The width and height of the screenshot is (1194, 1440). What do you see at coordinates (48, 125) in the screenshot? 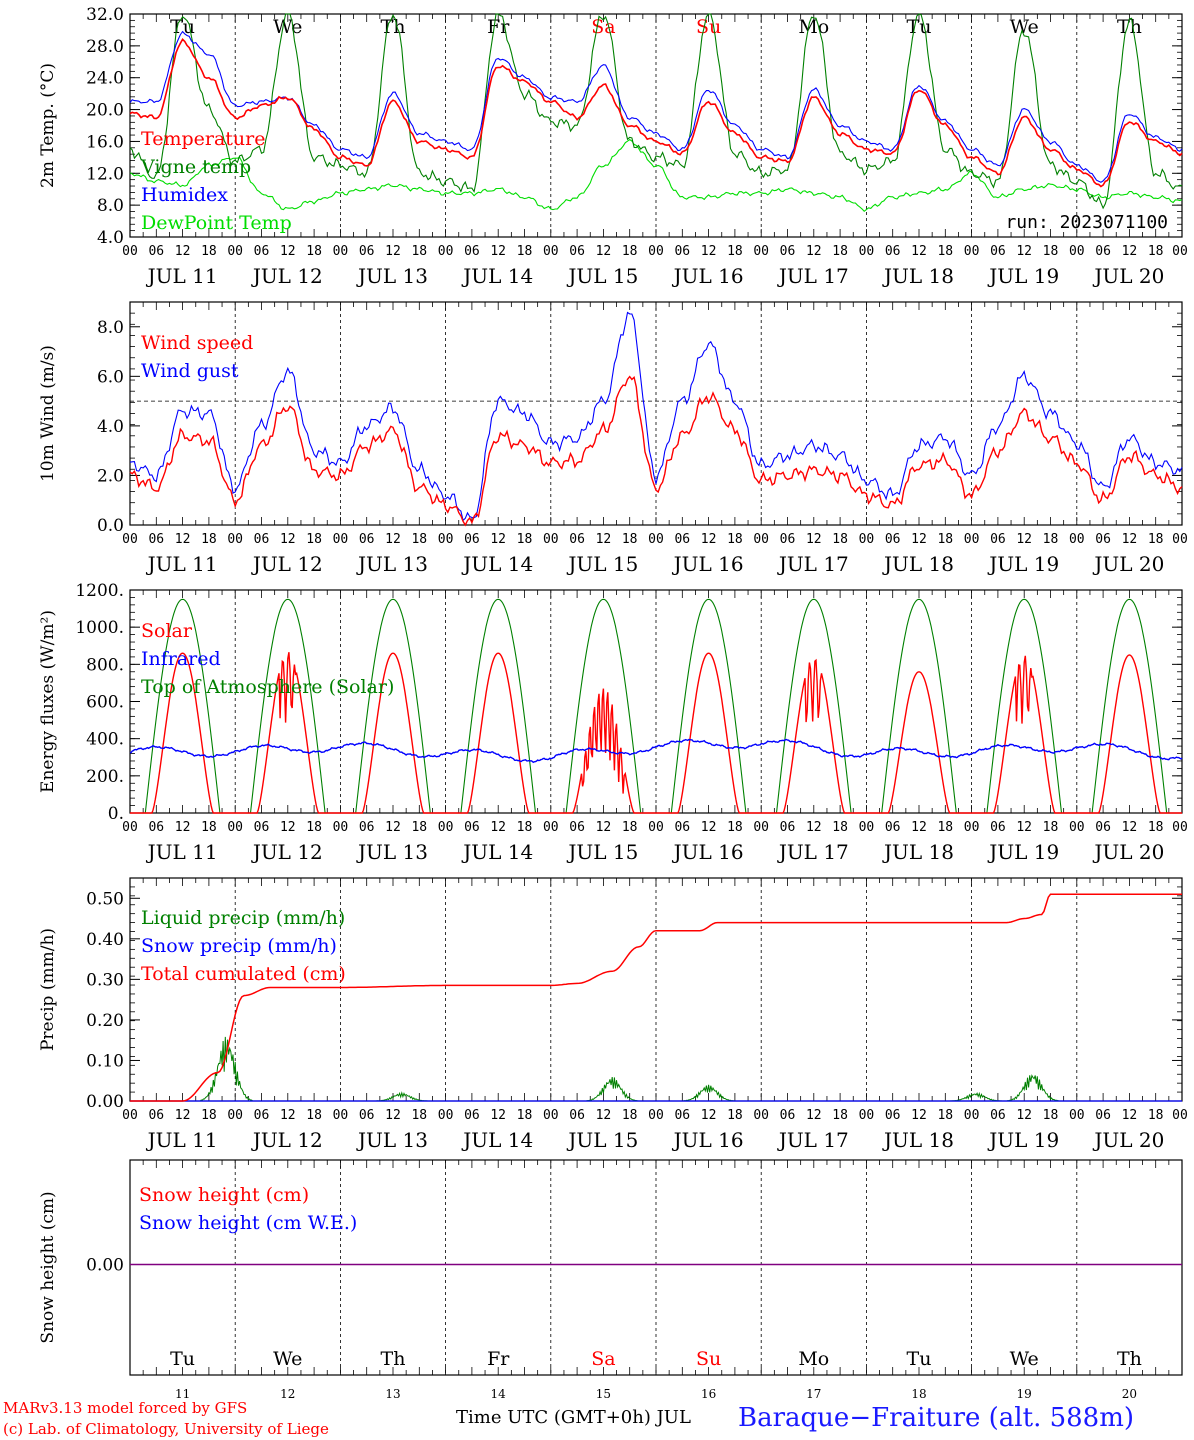
I see `y-axis-label: 2m Temp. (°C)` at bounding box center [48, 125].